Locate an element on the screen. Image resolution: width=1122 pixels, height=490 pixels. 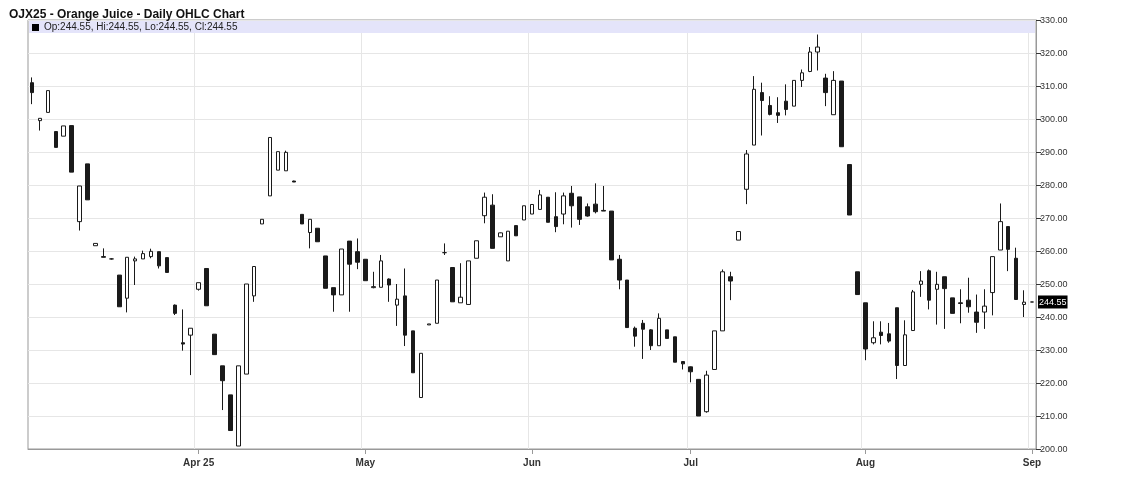
x-tick-label: May is located at coordinates (365, 462).